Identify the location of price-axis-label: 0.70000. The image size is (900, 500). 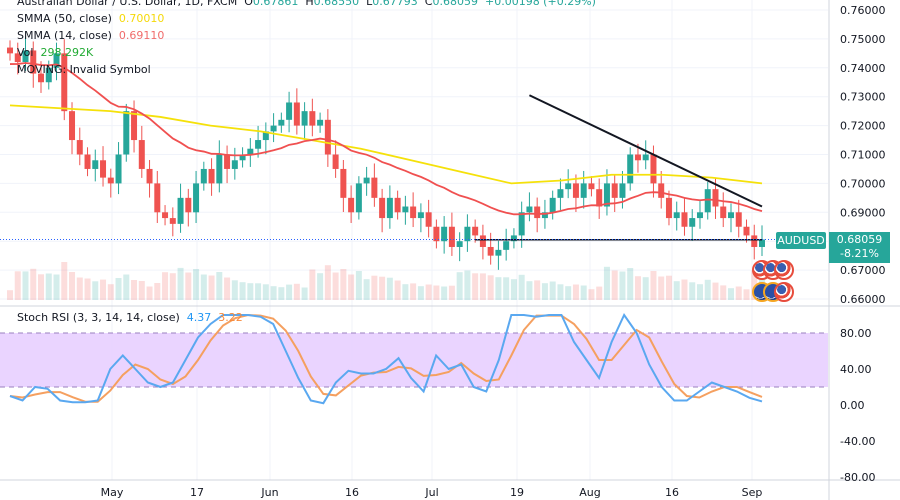
(863, 183).